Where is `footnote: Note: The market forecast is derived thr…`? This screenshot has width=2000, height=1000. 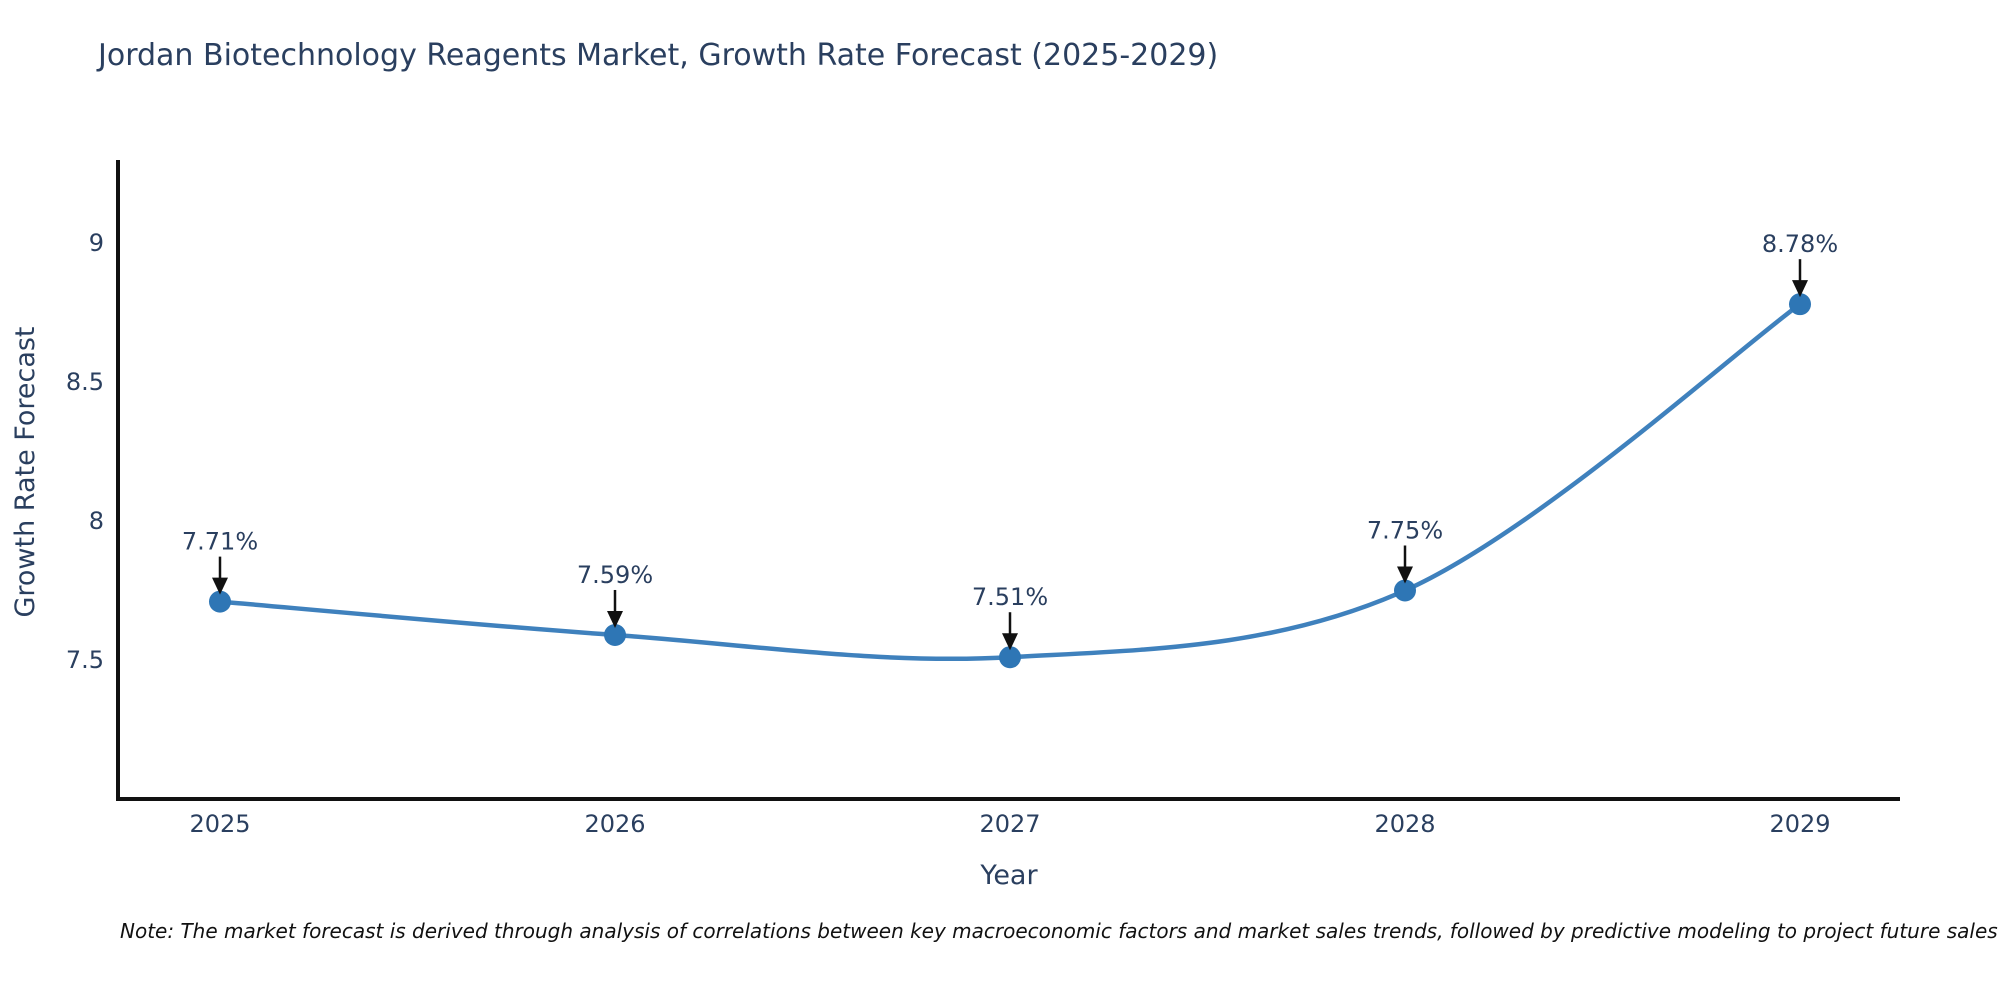
footnote: Note: The market forecast is derived thr… is located at coordinates (1059, 931).